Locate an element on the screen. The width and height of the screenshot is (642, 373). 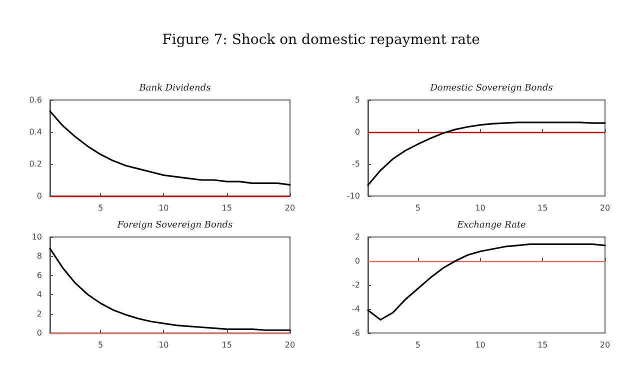
y-tick-label: 0.6 is located at coordinates (35, 100).